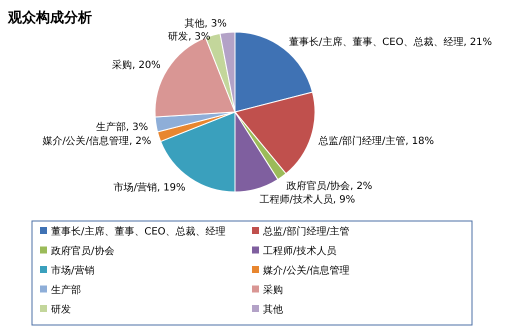 Image resolution: width=507 pixels, height=330 pixels. What do you see at coordinates (61, 310) in the screenshot?
I see `legend-label: 研发` at bounding box center [61, 310].